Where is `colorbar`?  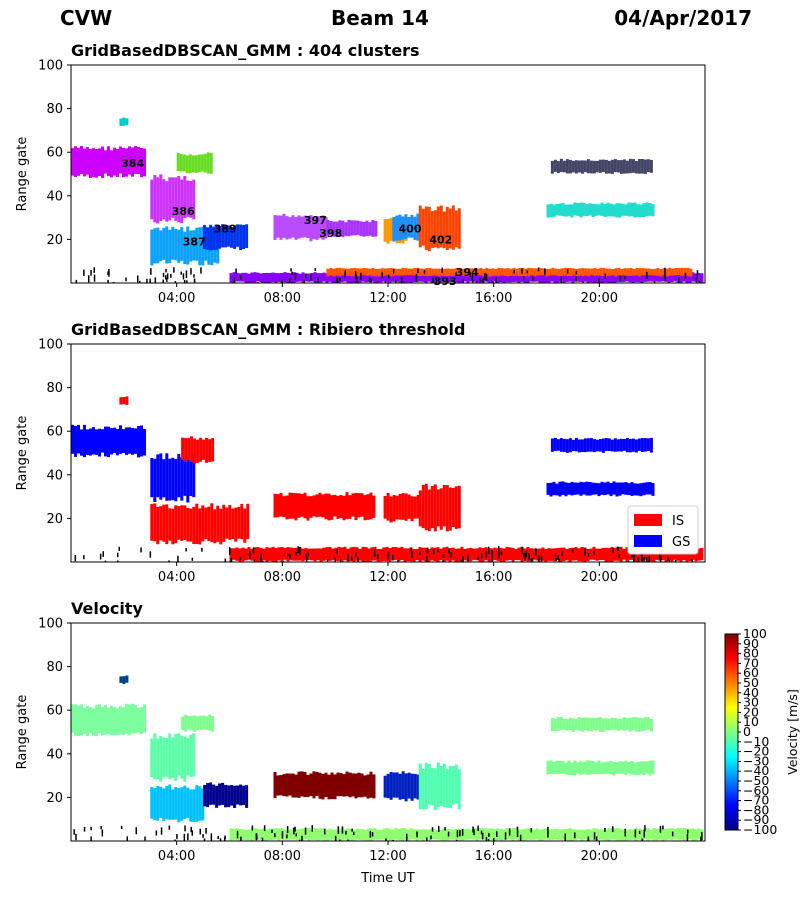 colorbar is located at coordinates (731, 732).